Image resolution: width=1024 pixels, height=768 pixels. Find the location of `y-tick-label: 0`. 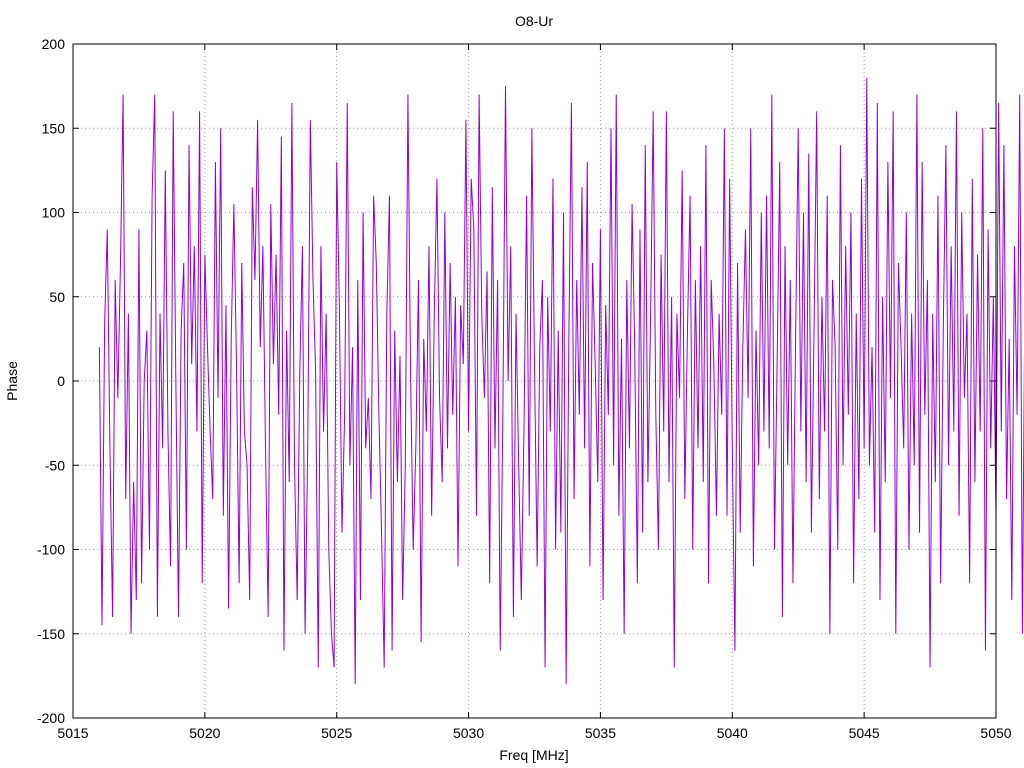

y-tick-label: 0 is located at coordinates (61, 381).